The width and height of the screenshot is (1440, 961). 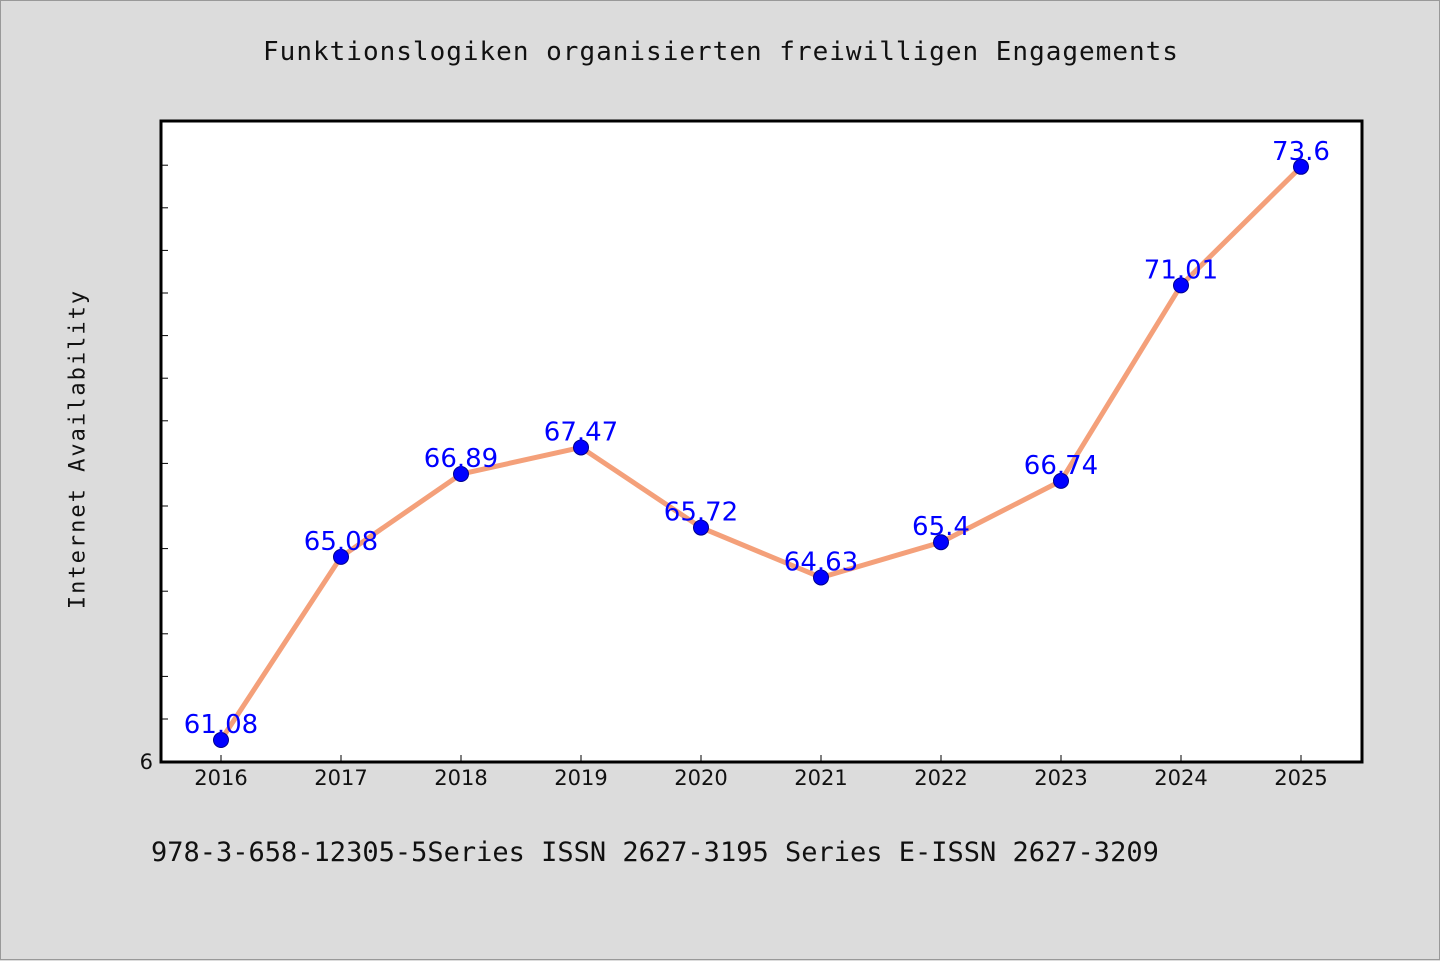 I want to click on x-tick-label: 2017, so click(x=340, y=778).